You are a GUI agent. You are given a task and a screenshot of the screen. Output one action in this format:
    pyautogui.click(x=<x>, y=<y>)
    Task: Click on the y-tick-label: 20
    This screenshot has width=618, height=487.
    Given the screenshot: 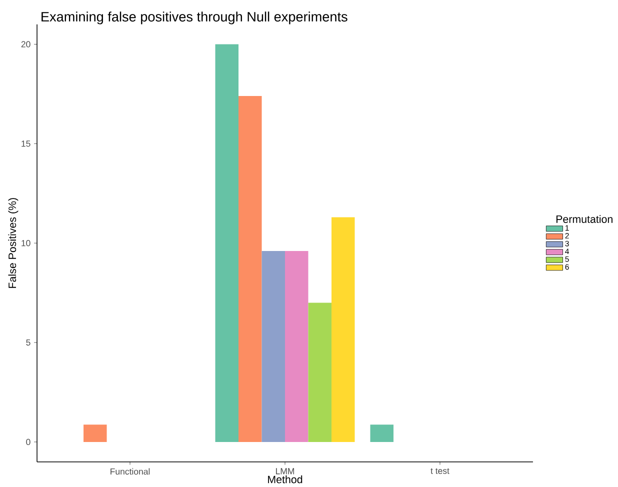 What is the action you would take?
    pyautogui.click(x=25, y=44)
    